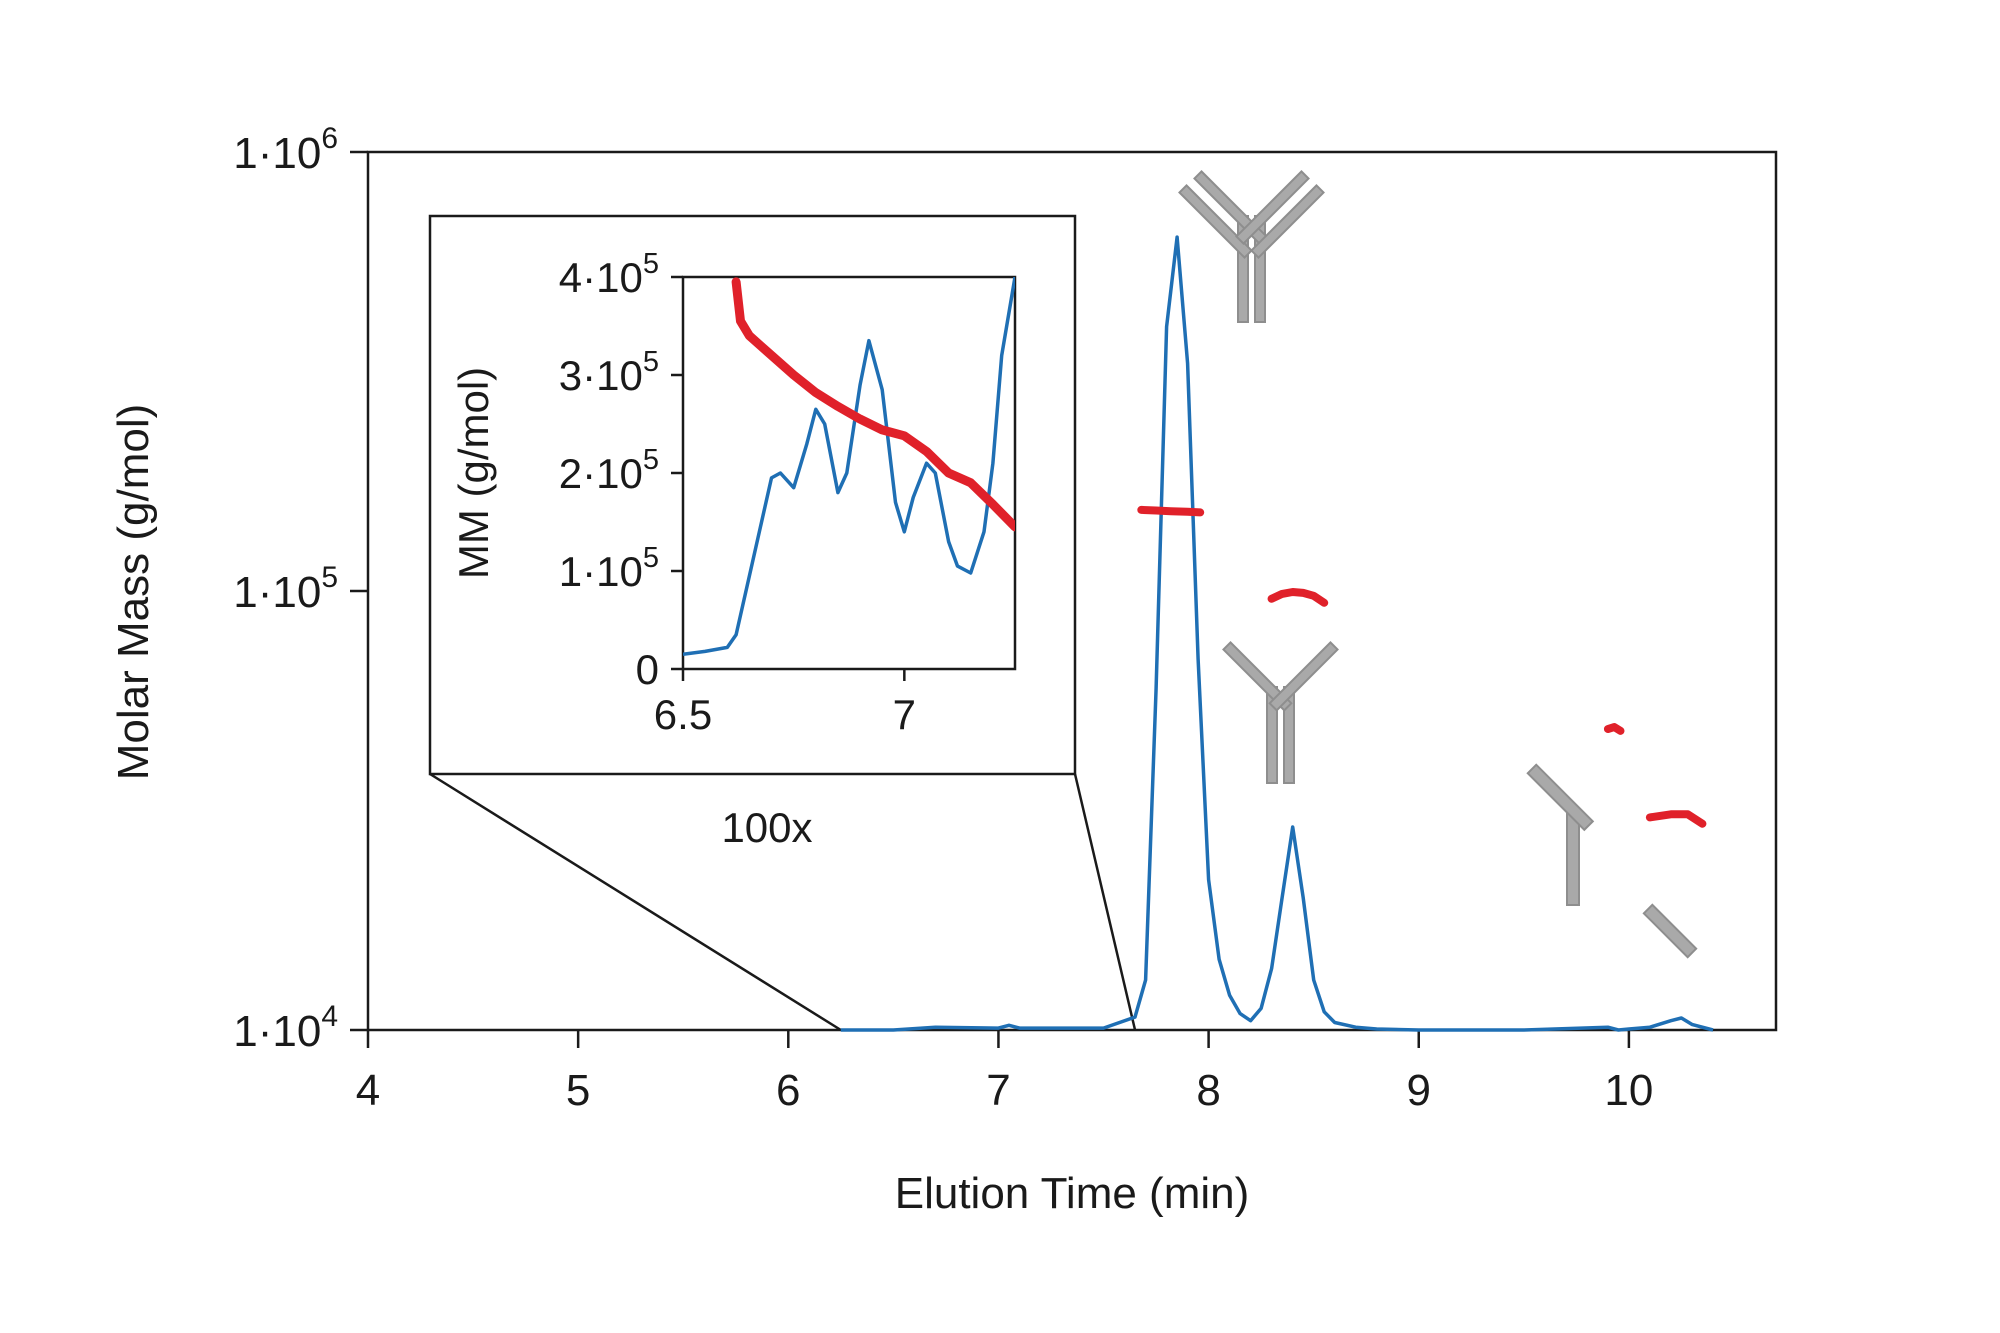 This screenshot has height=1333, width=2000. Describe the element at coordinates (1670, 931) in the screenshot. I see `light-chain-icon` at that location.